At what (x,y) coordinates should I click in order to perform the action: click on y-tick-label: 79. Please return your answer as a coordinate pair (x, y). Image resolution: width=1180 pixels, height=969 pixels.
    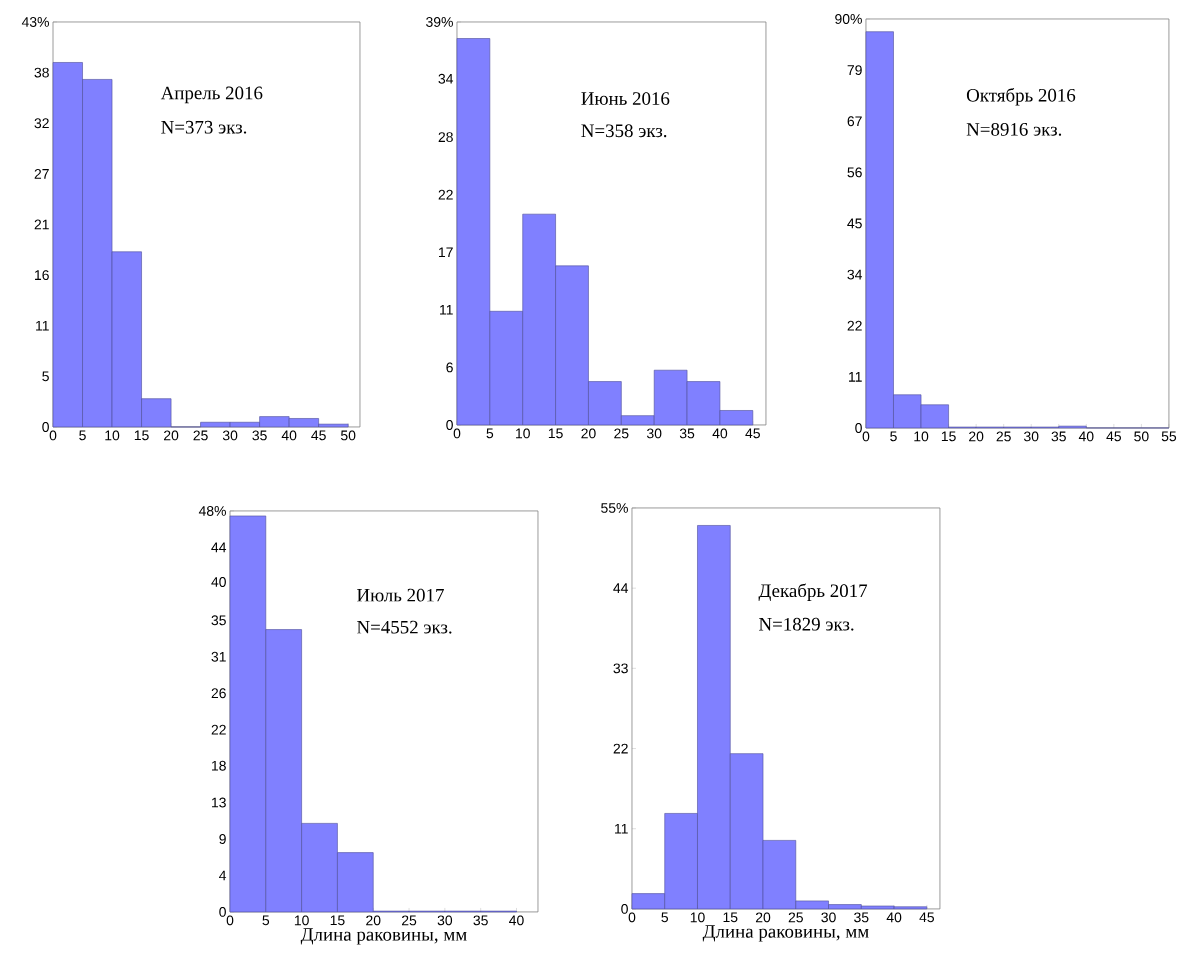
    Looking at the image, I should click on (854, 70).